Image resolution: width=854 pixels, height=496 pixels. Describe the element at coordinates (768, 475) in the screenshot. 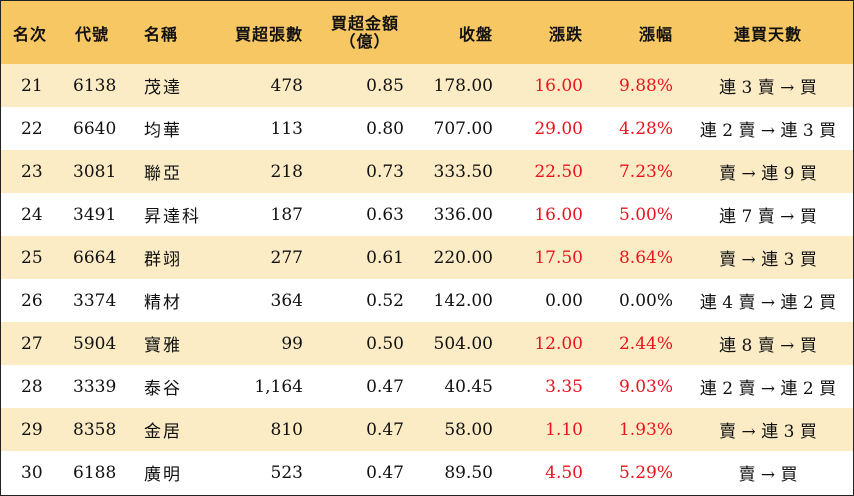

I see `cell-streak: 賣 → 買` at that location.